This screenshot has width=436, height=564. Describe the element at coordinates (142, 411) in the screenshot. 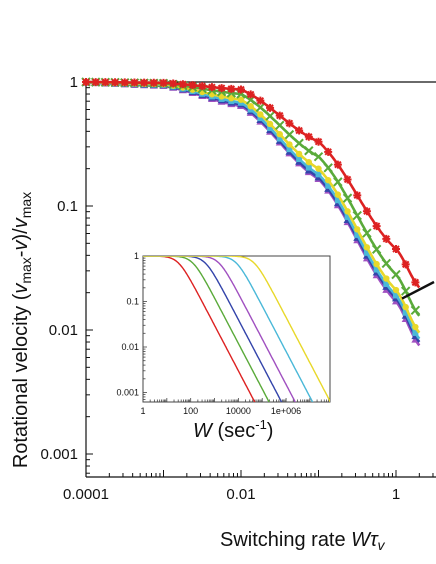

I see `inset-x-tick-label: 1` at that location.